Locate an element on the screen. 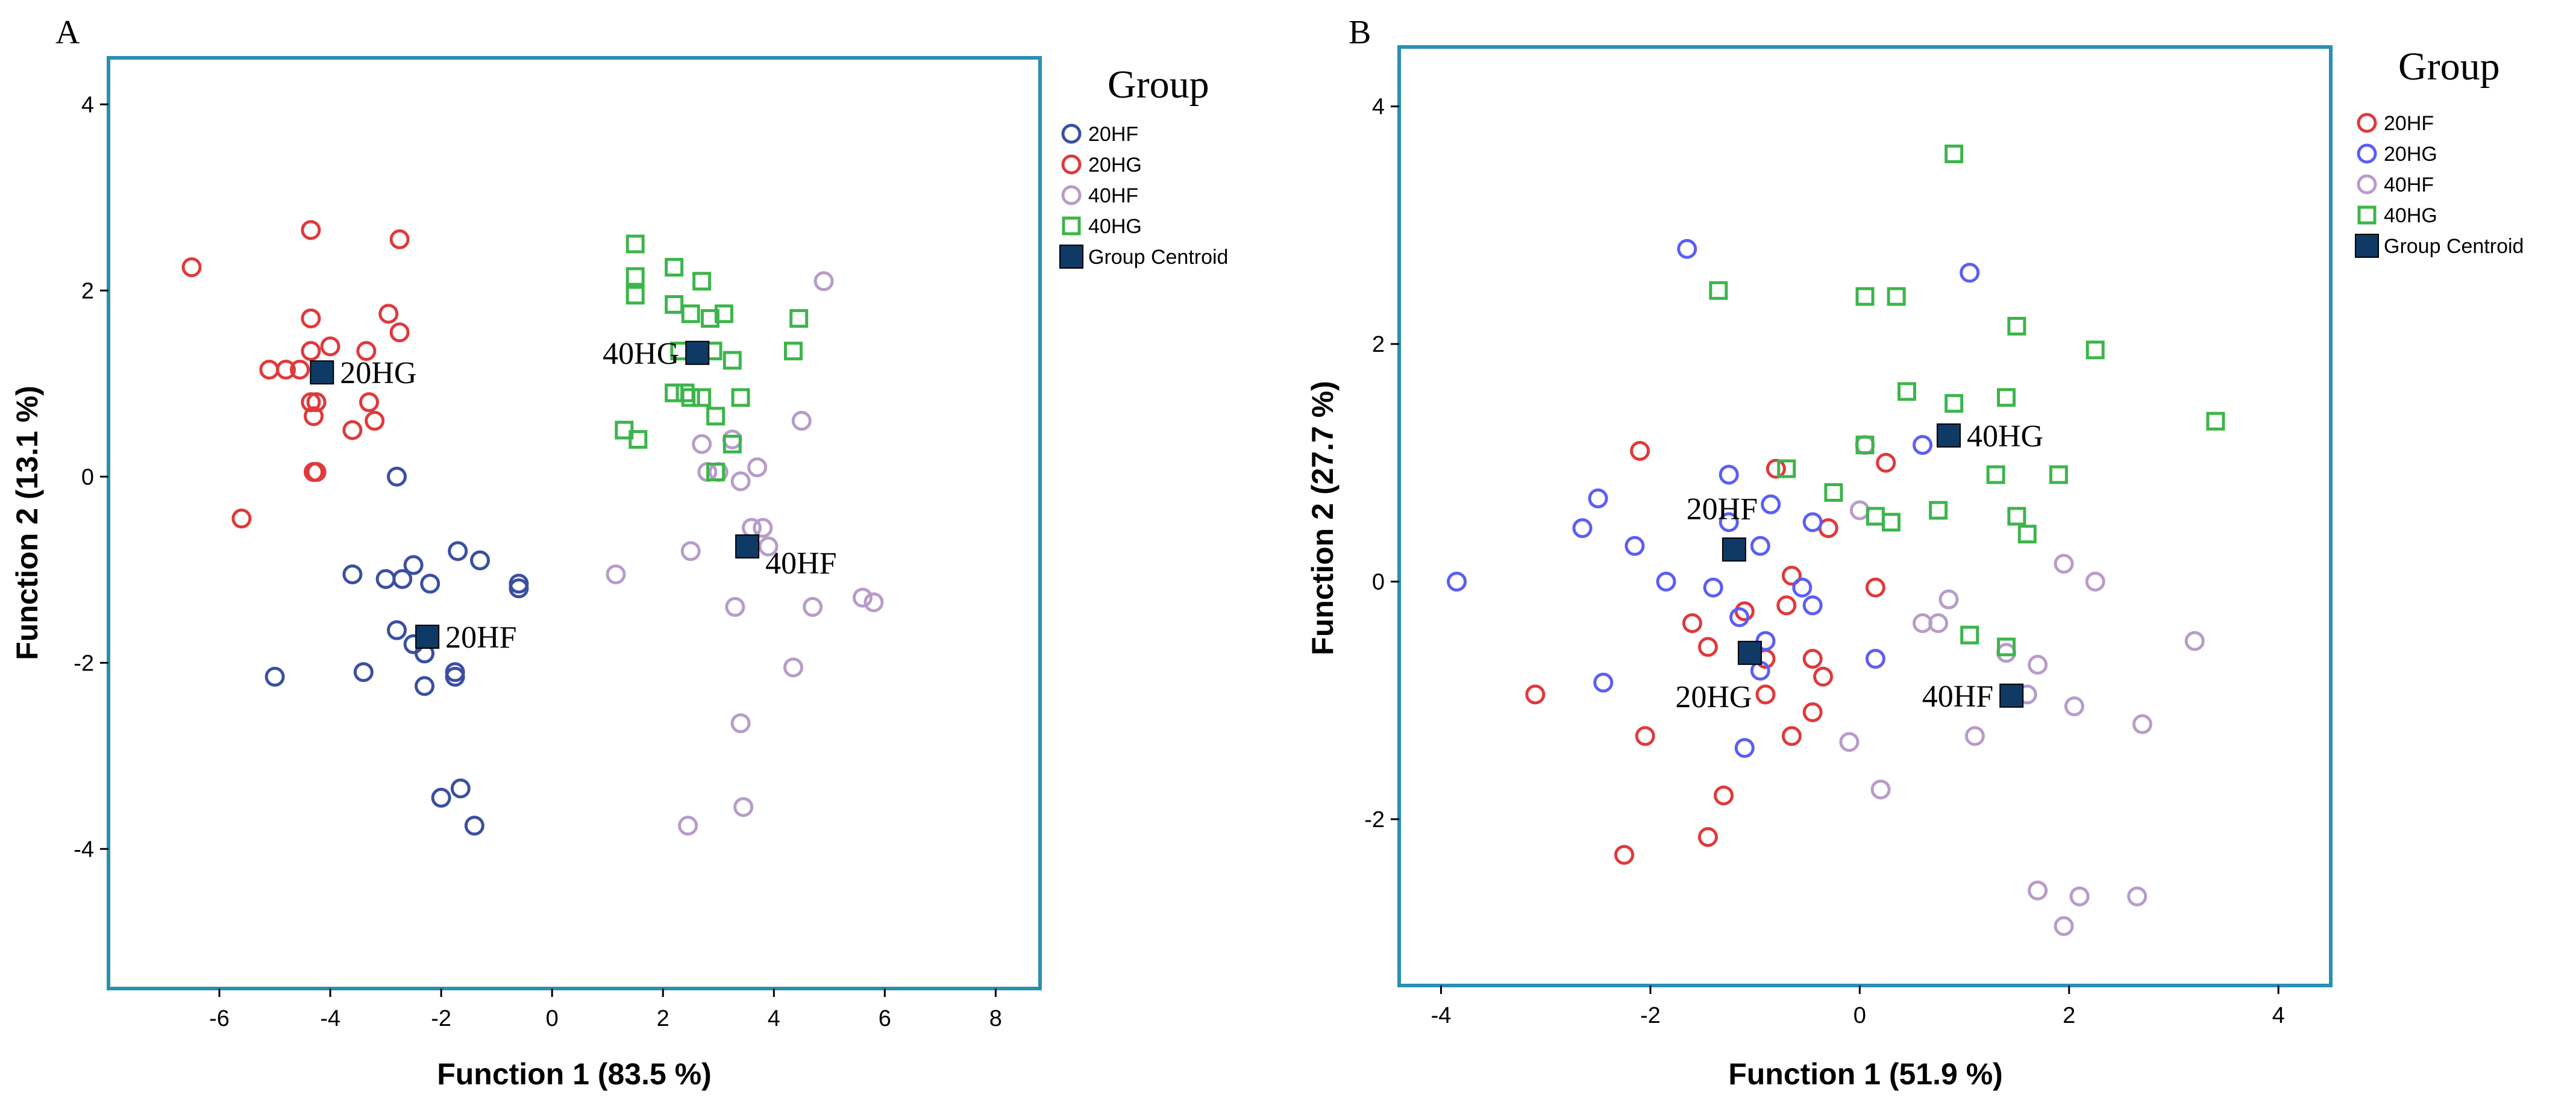  x-tick-label: 8 is located at coordinates (995, 1019).